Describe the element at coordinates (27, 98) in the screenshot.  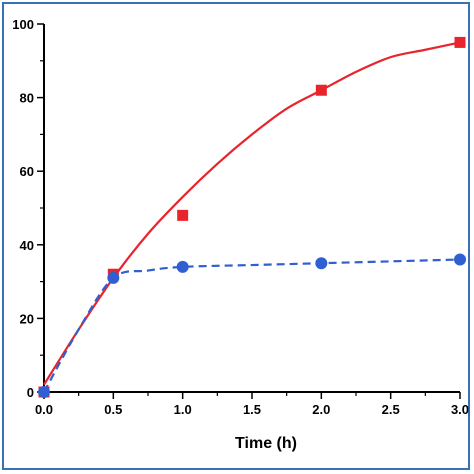
I see `y-tick-label: 80` at that location.